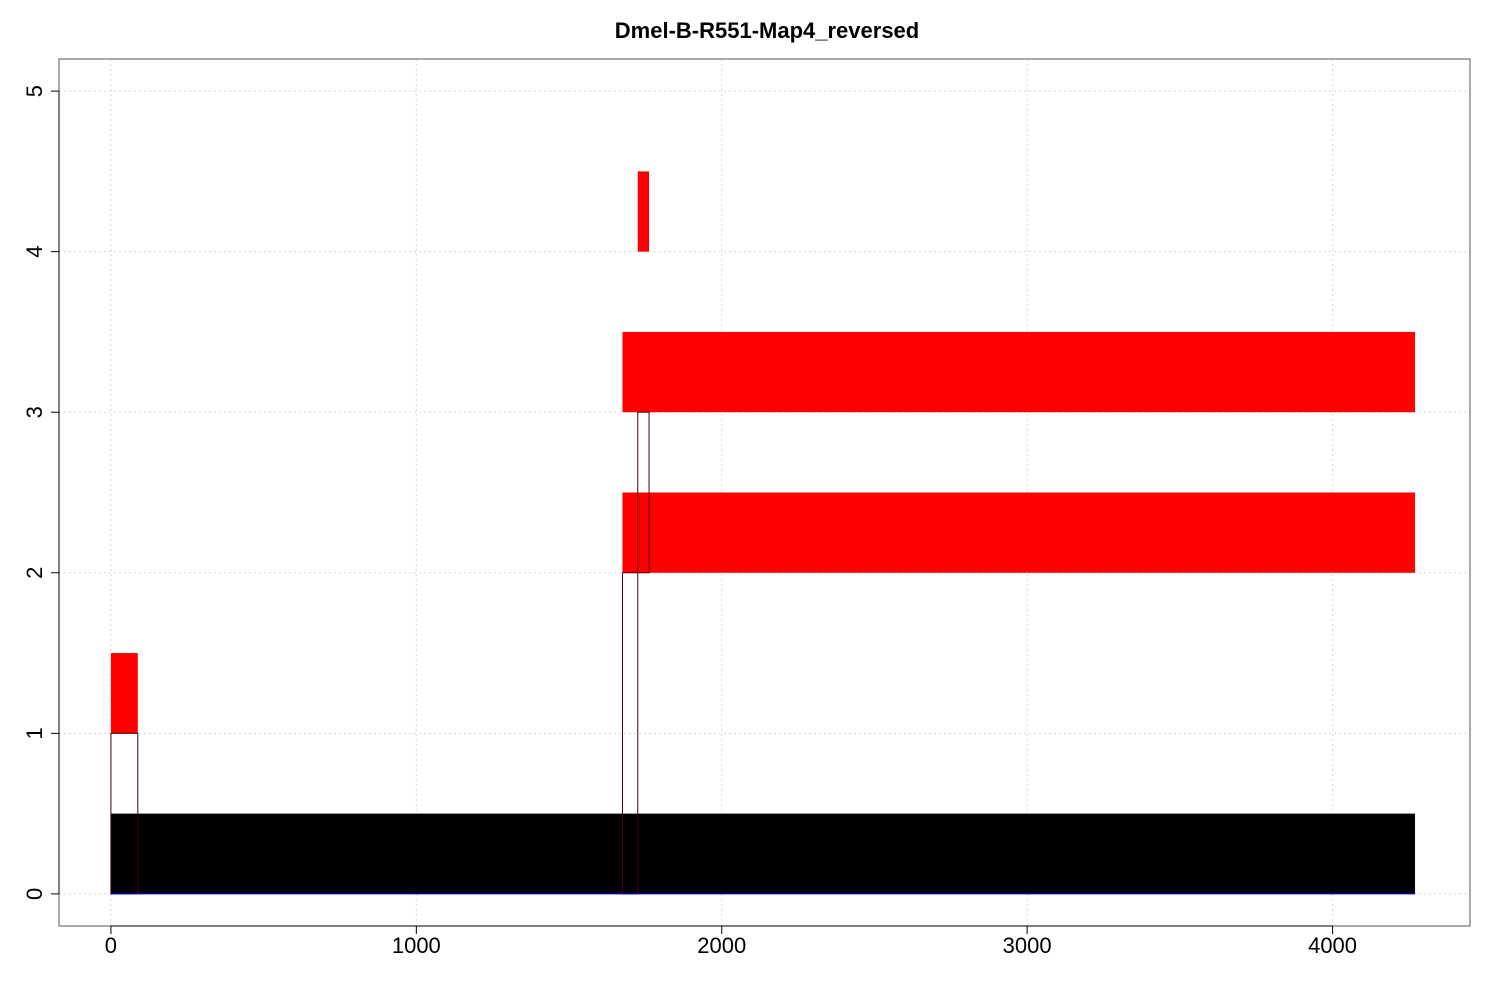 The width and height of the screenshot is (1500, 1000). Describe the element at coordinates (1027, 945) in the screenshot. I see `x-tick-label: 3000` at that location.